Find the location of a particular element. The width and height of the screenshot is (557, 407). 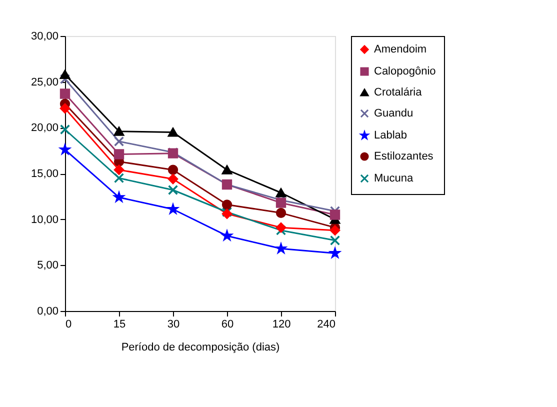

legend-label: Guandu is located at coordinates (394, 114).